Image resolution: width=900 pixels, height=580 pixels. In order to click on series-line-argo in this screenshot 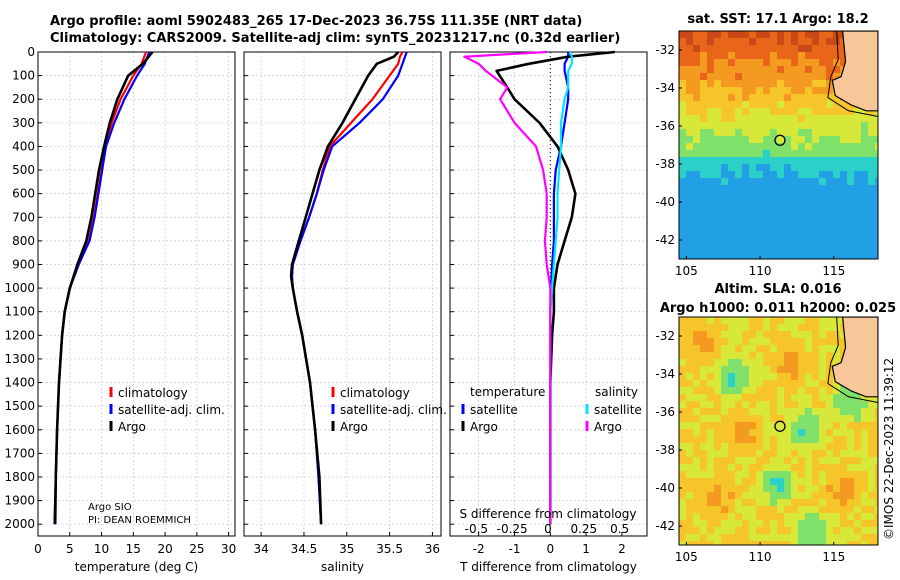, I will do `click(103, 288)`.